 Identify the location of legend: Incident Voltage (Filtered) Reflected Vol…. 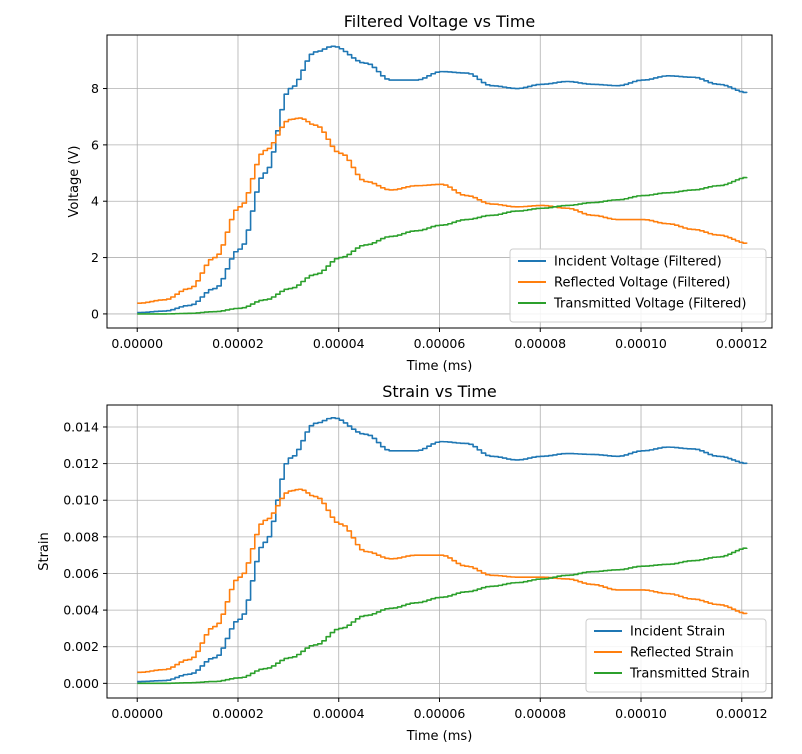
(638, 285).